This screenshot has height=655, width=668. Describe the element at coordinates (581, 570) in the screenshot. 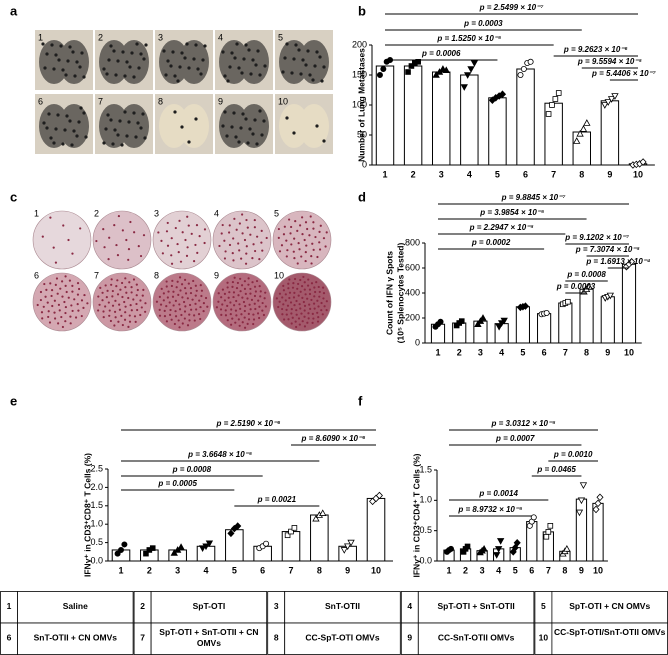

I see `x-tick-label: 9` at that location.